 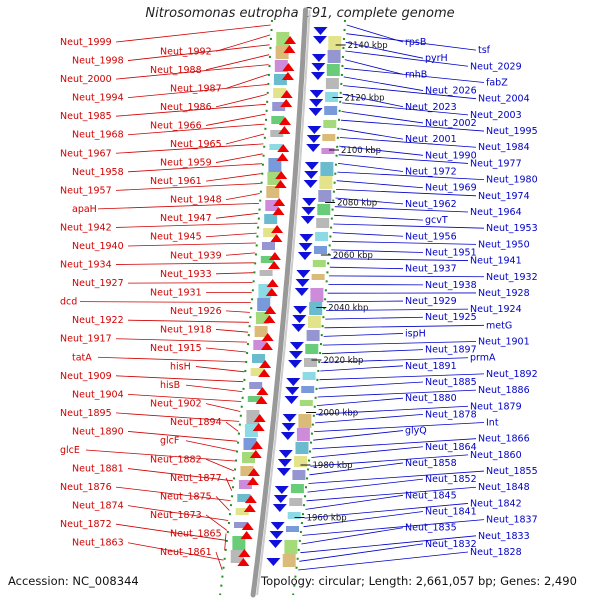 What do you see at coordinates (415, 333) in the screenshot?
I see `right-gene-label: ispH` at bounding box center [415, 333].